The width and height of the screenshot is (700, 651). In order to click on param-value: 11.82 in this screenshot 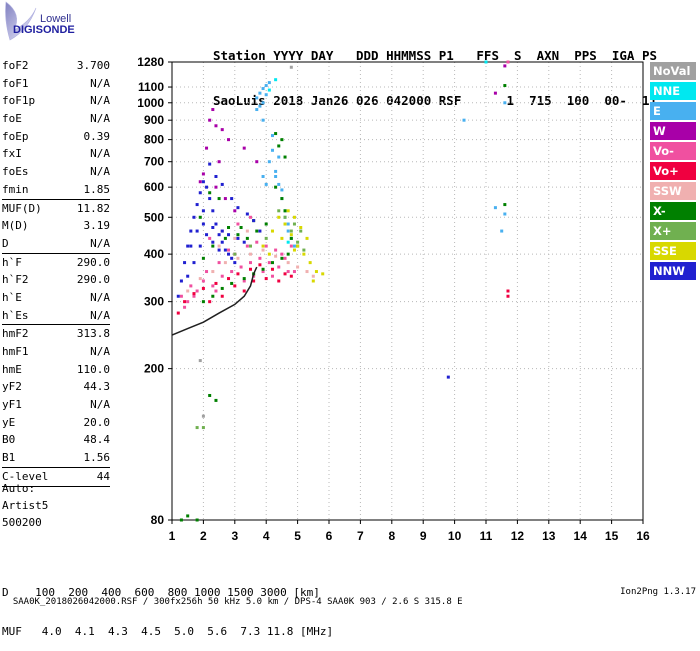, I will do `click(93, 208)`.